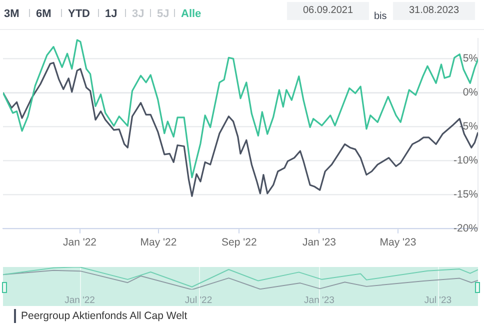 The image size is (484, 330). What do you see at coordinates (198, 300) in the screenshot?
I see `x-tick-label: Jul '22` at bounding box center [198, 300].